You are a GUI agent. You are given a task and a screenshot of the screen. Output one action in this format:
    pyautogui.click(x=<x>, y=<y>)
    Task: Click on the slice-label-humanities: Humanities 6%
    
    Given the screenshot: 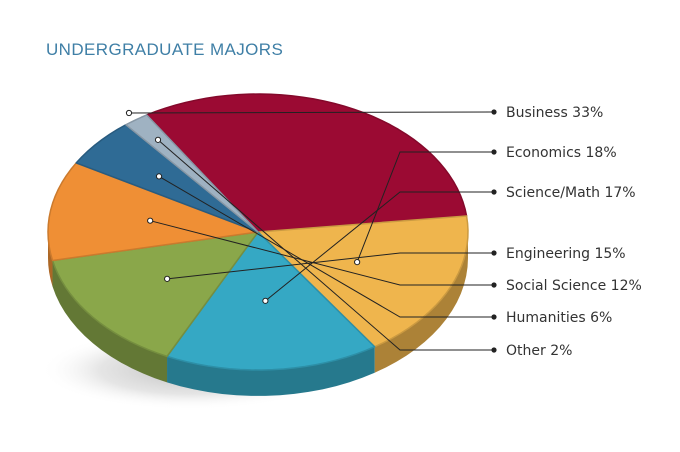 What is the action you would take?
    pyautogui.click(x=559, y=318)
    